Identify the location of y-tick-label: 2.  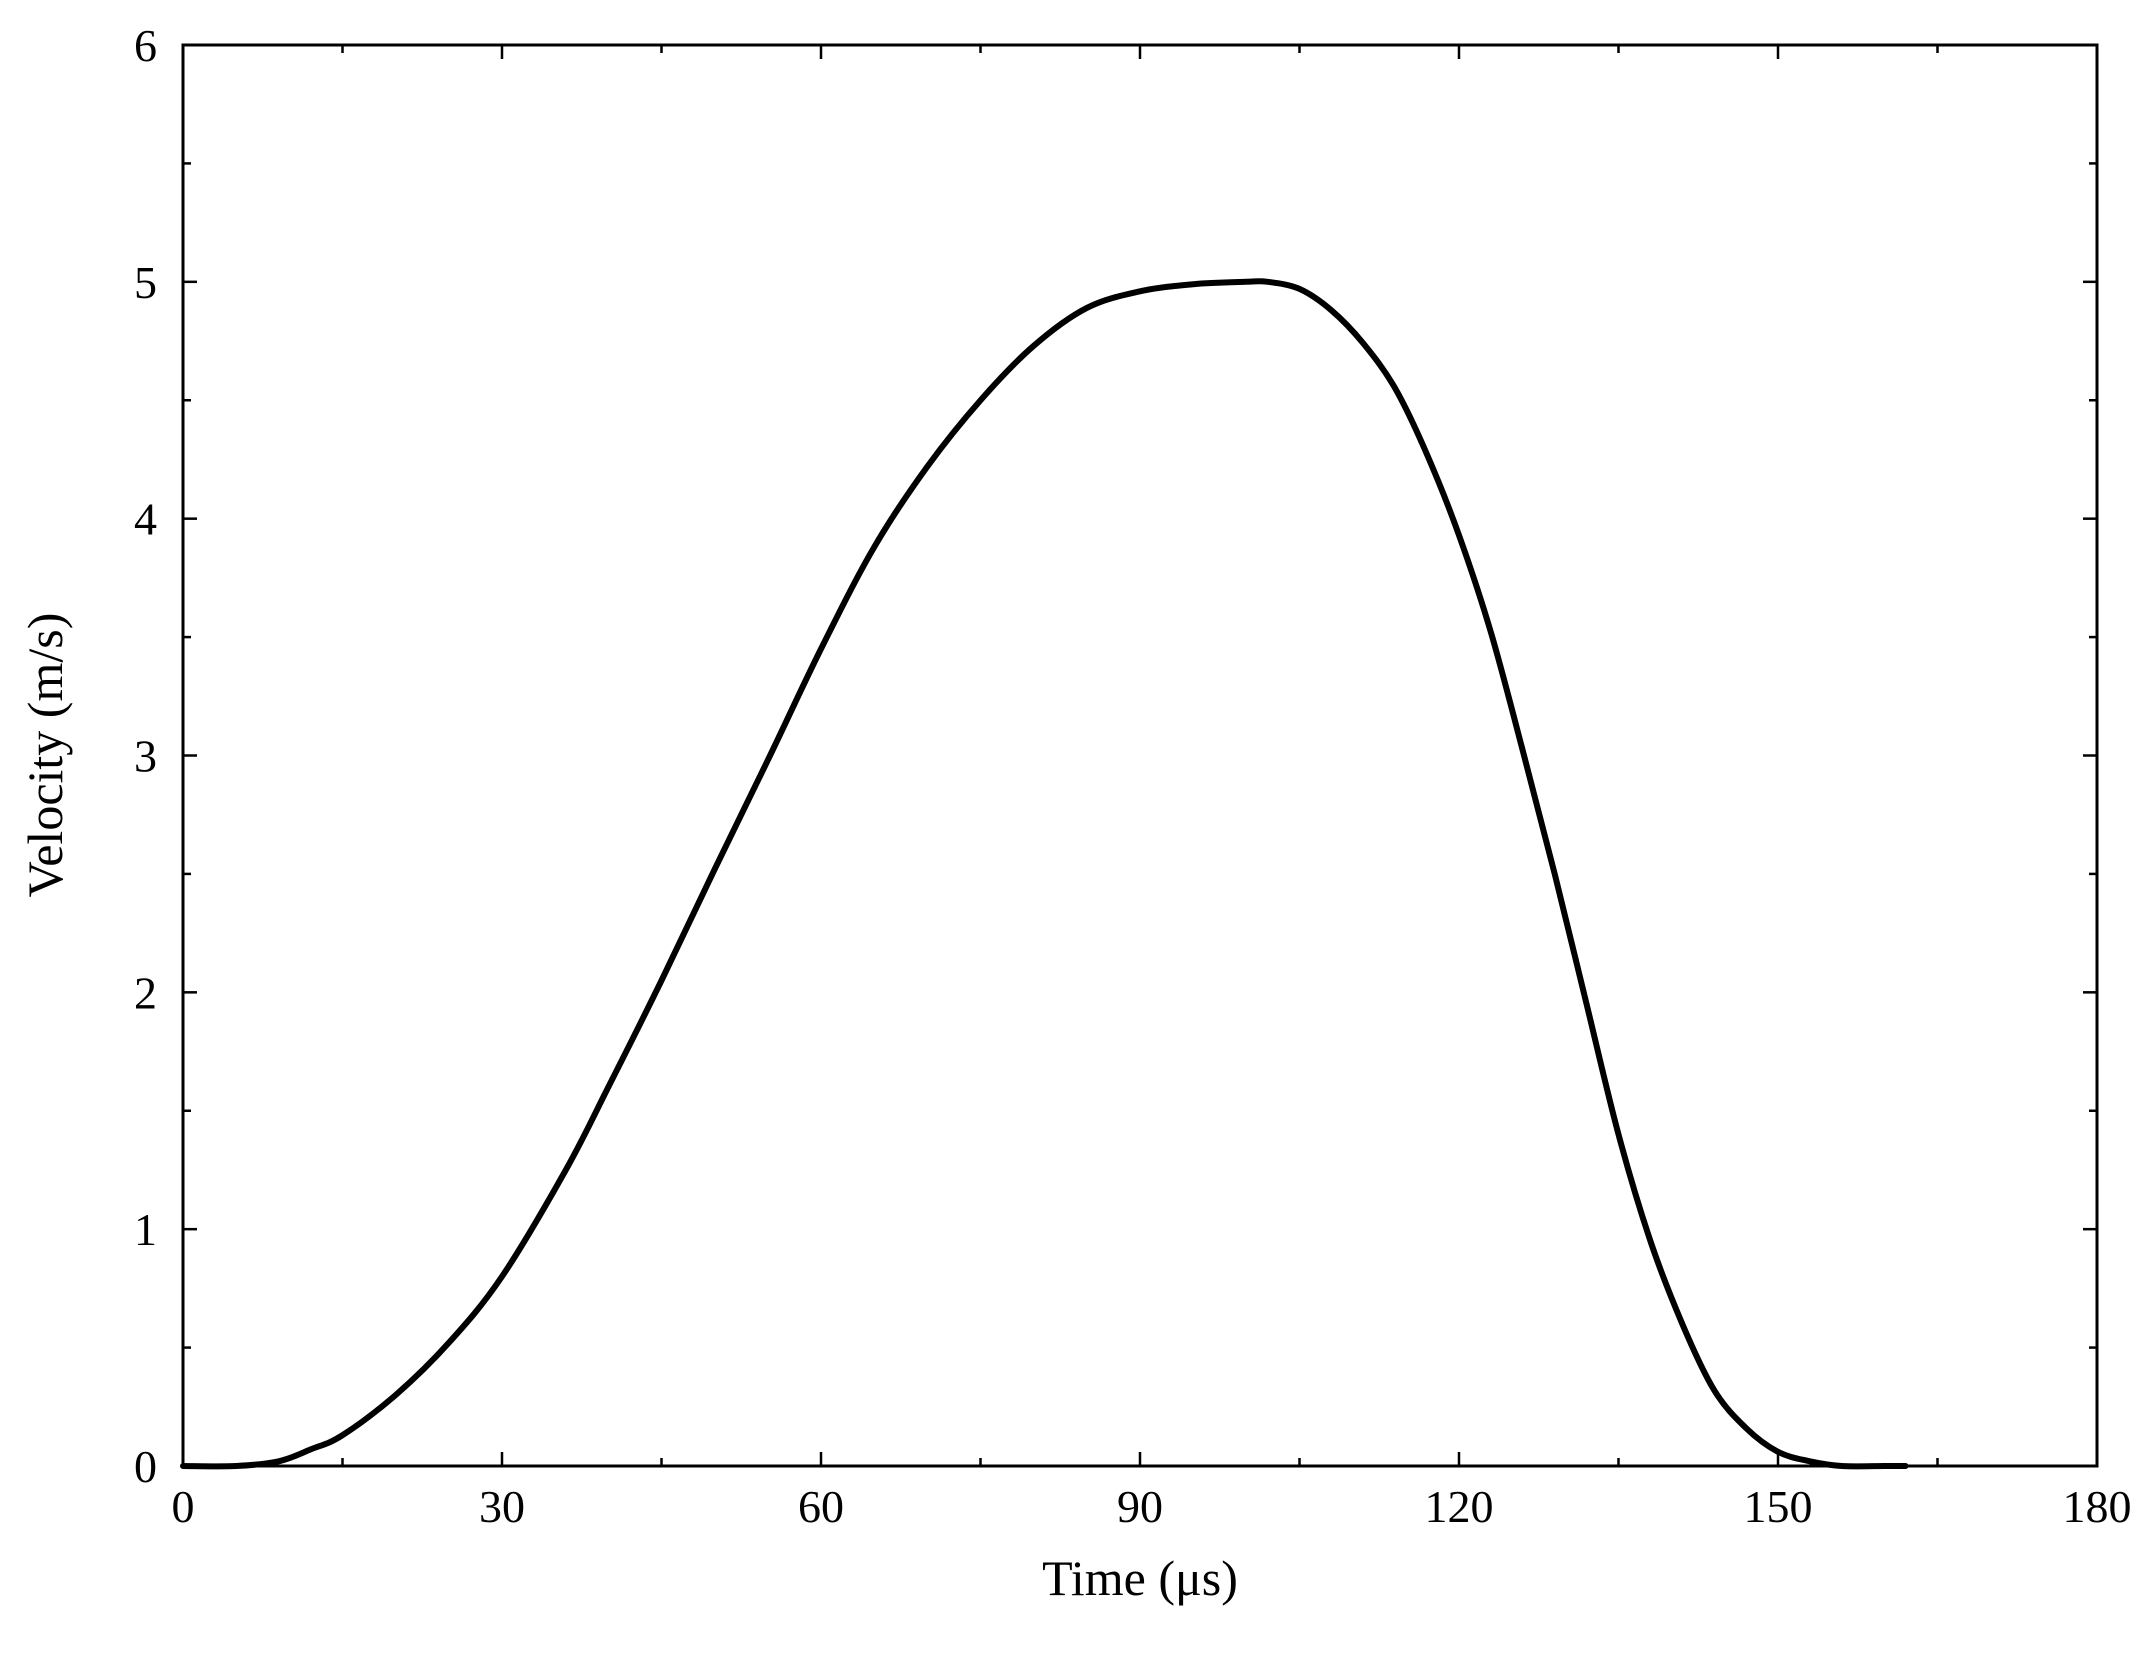
(145, 992).